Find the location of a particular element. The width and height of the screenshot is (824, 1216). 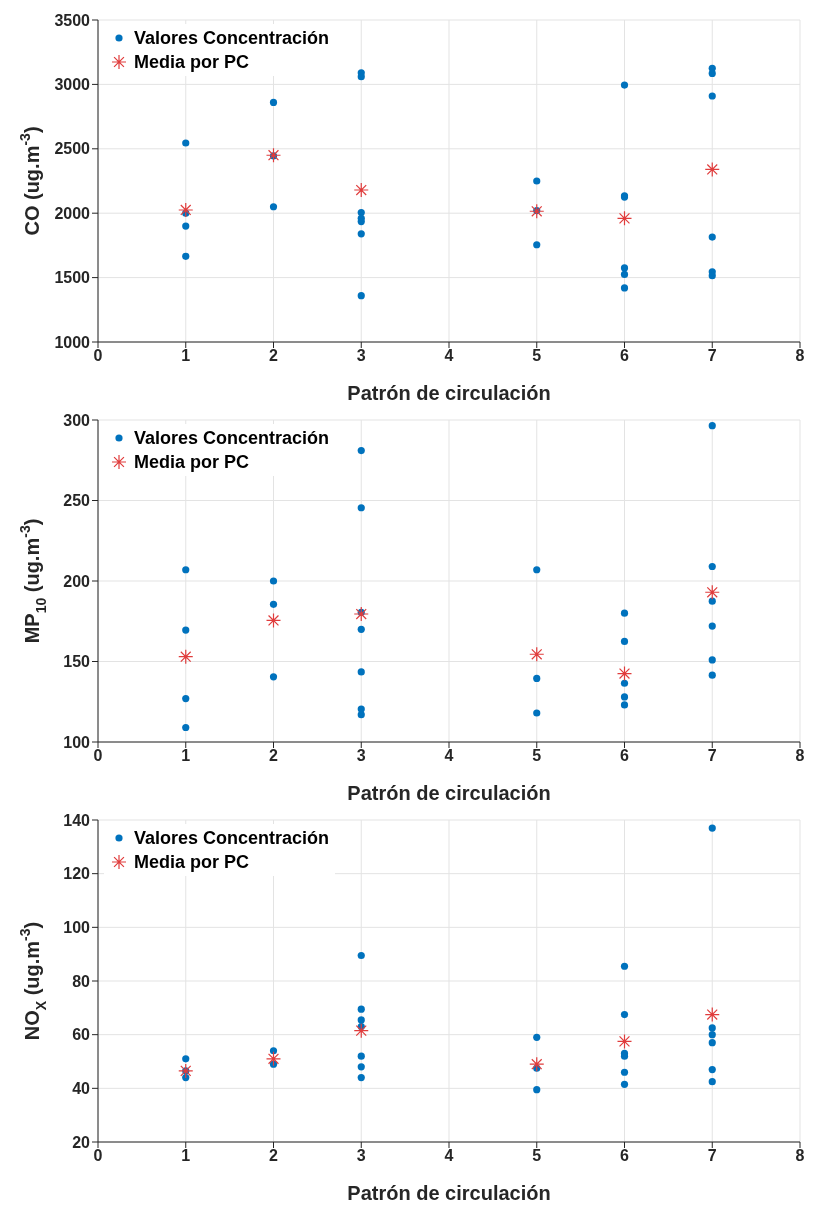

y-tick-label: 1000 is located at coordinates (72, 342).